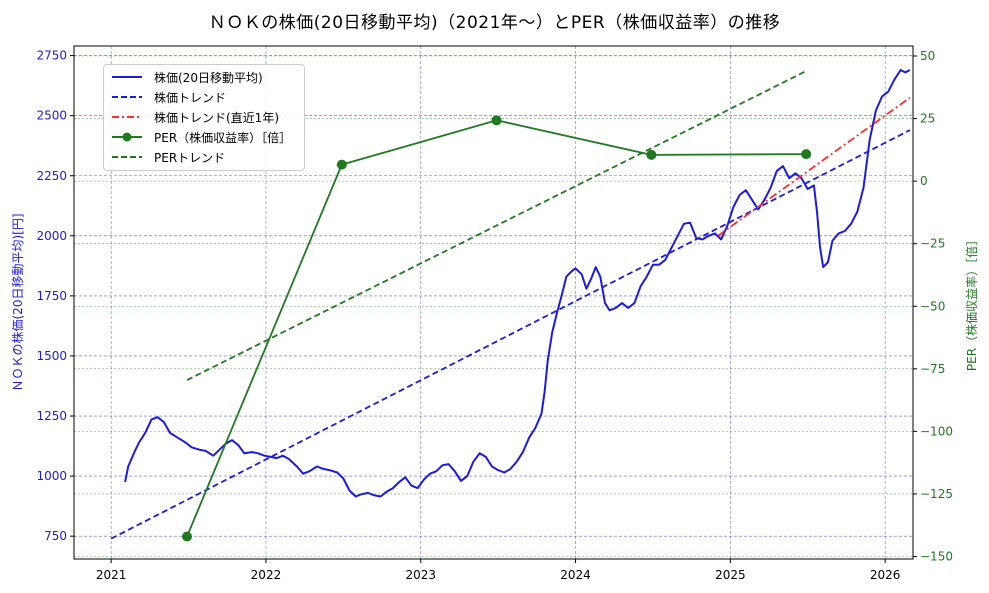 The height and width of the screenshot is (593, 989). What do you see at coordinates (420, 575) in the screenshot?
I see `x-tick-label: 2023` at bounding box center [420, 575].